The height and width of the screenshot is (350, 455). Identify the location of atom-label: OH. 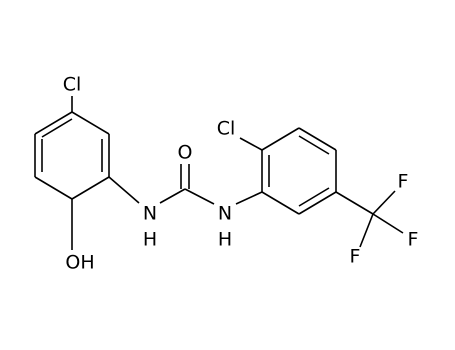
(79, 263).